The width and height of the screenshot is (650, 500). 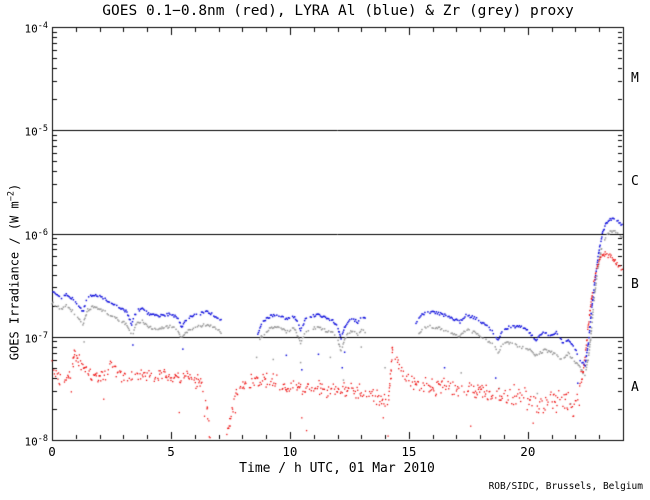 What do you see at coordinates (36, 28) in the screenshot?
I see `y-tick-label-10e-4: 10⁻⁴` at bounding box center [36, 28].